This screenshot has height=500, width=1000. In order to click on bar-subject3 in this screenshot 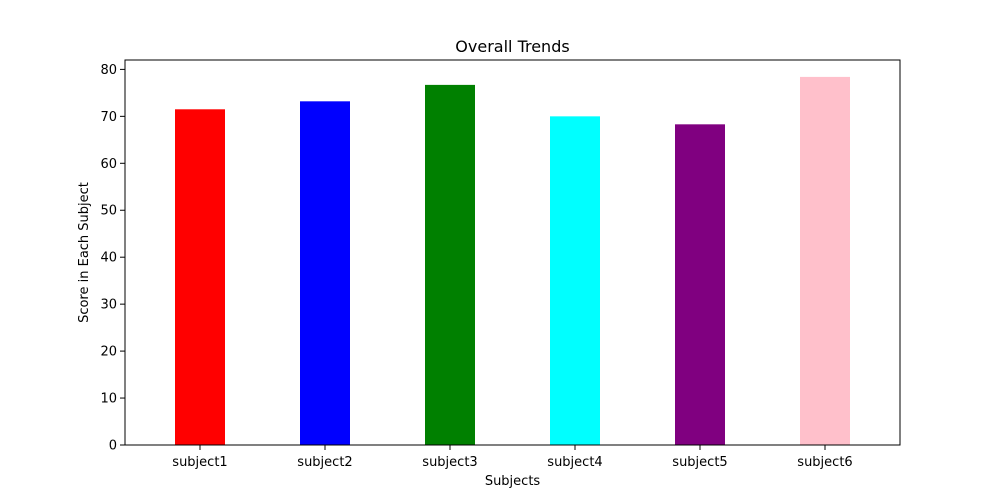, I will do `click(450, 264)`.